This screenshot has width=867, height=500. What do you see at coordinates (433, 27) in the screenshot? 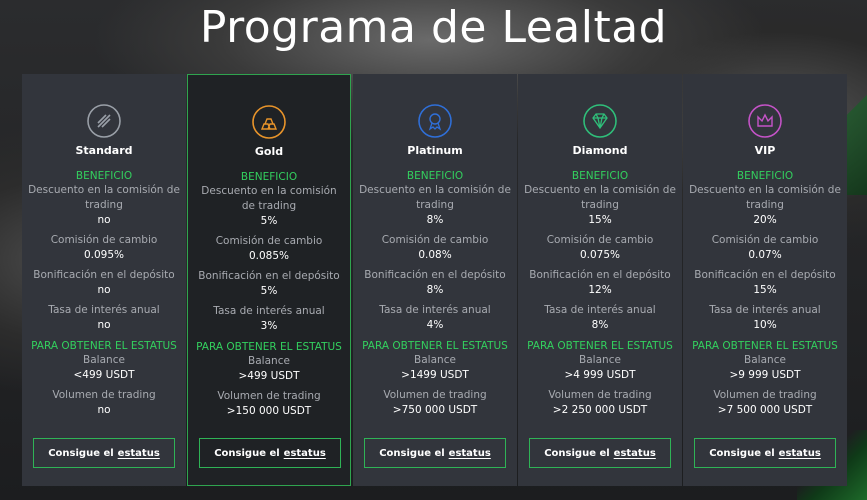
I see `page-title: Programa de Lealtad` at bounding box center [433, 27].